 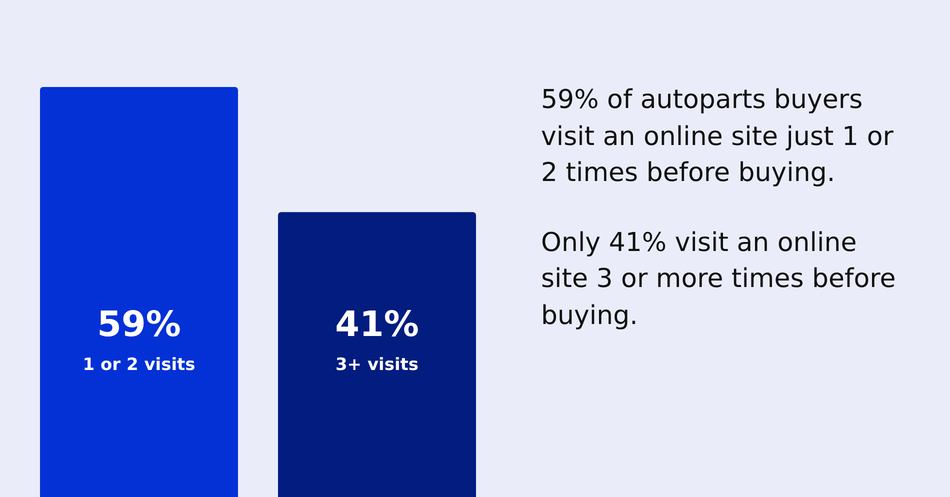 What do you see at coordinates (377, 365) in the screenshot?
I see `x-tick-label: 3+ visits` at bounding box center [377, 365].